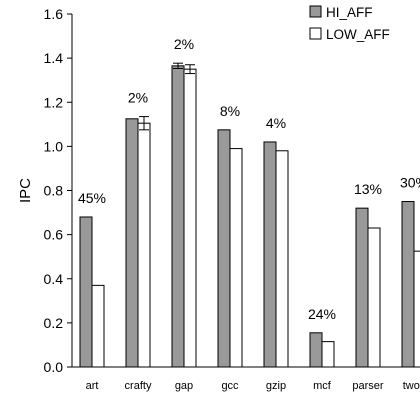  I want to click on y-tick-label: 1.6, so click(54, 14).